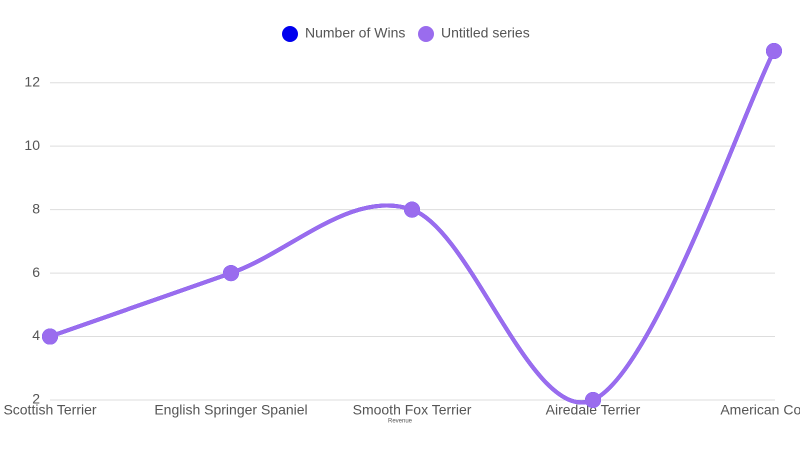  What do you see at coordinates (32, 145) in the screenshot?
I see `y-tick-label: 10` at bounding box center [32, 145].